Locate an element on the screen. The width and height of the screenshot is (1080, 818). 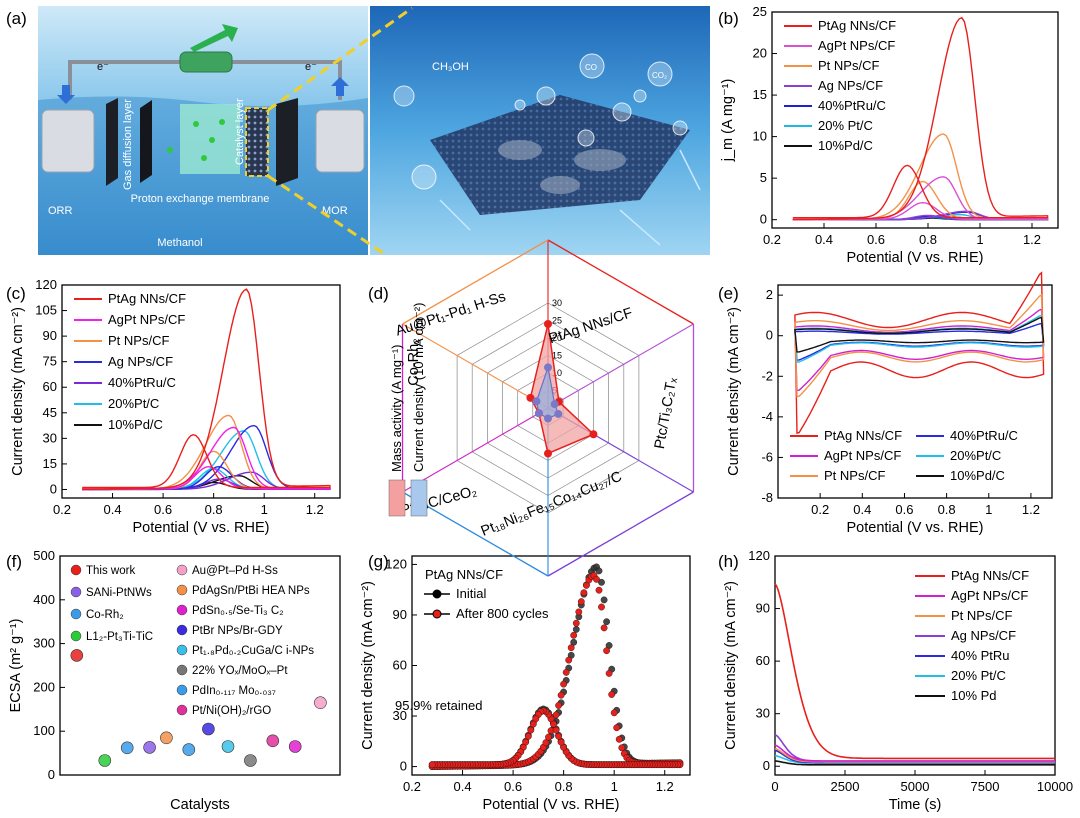
flow-field-right is located at coordinates (287, 142).